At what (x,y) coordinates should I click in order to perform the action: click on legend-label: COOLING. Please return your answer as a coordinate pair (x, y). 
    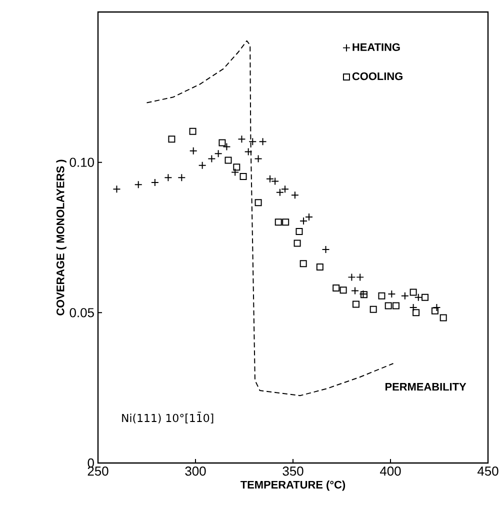
    Looking at the image, I should click on (377, 76).